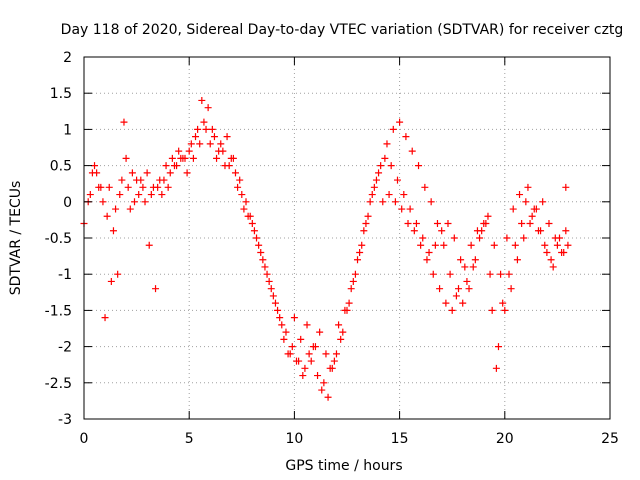  I want to click on x-tick-label: 15, so click(400, 439).